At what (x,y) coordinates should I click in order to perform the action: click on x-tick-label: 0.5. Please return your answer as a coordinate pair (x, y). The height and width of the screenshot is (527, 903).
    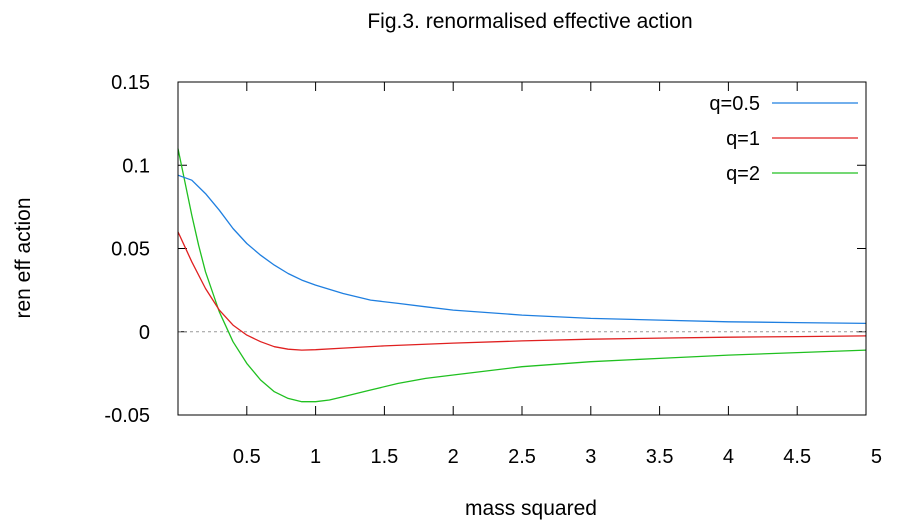
    Looking at the image, I should click on (247, 457).